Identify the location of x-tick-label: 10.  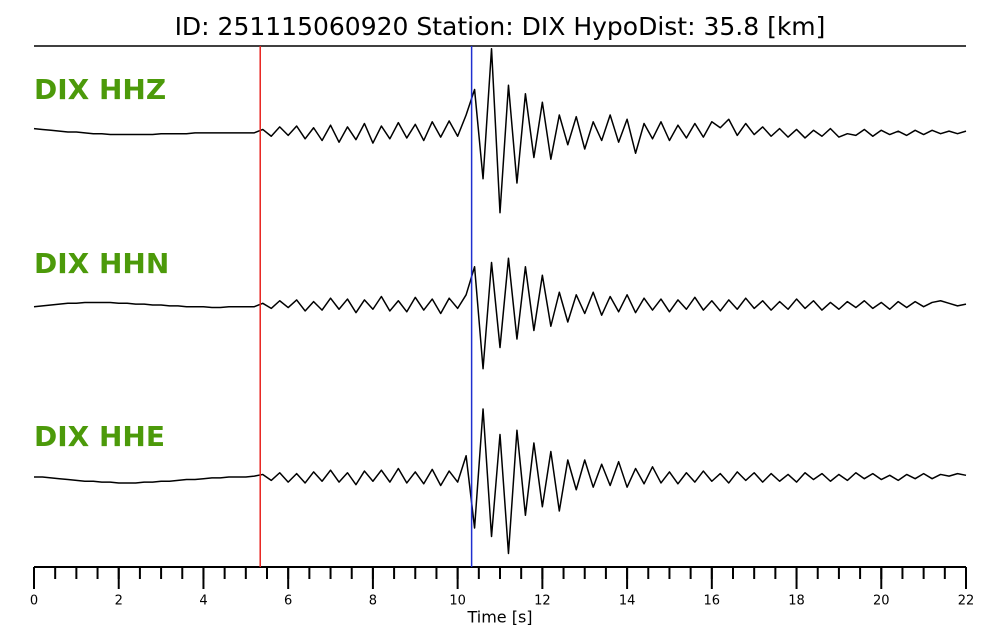
(457, 601).